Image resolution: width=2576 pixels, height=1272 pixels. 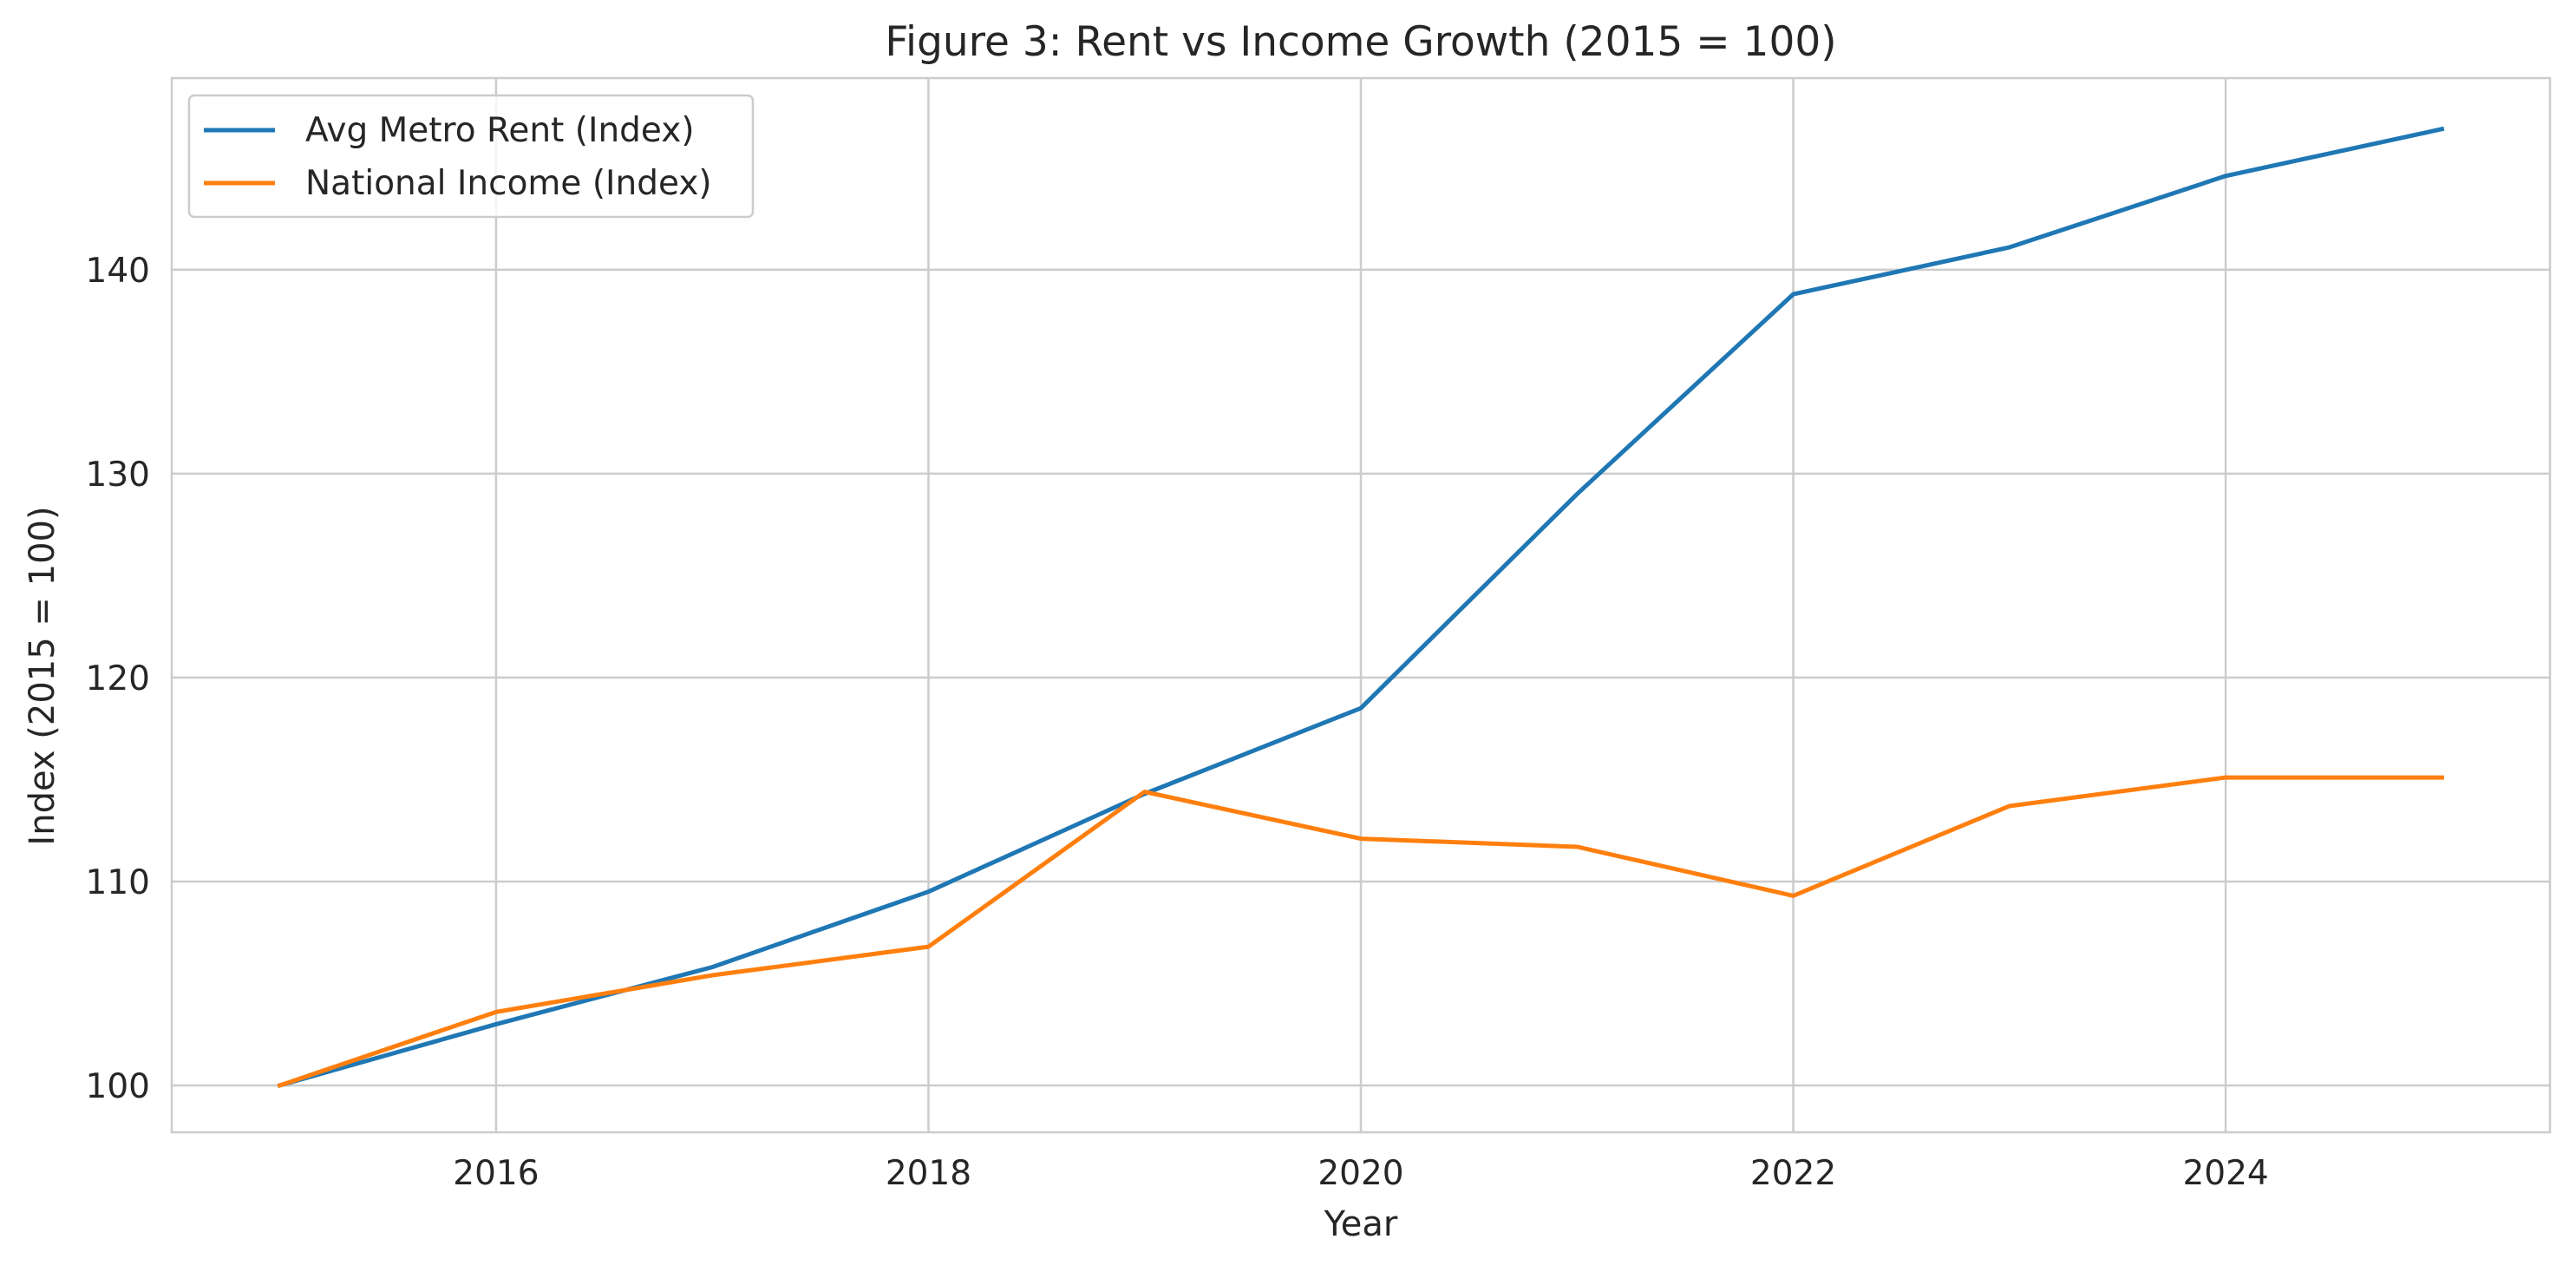 I want to click on x-tick-label-2016: 2016, so click(x=496, y=1173).